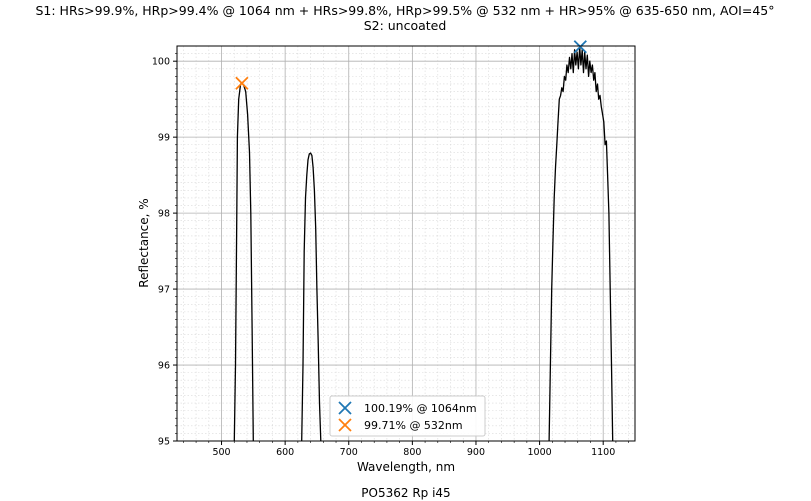 The width and height of the screenshot is (811, 501). I want to click on x-tick-label: 500, so click(221, 452).